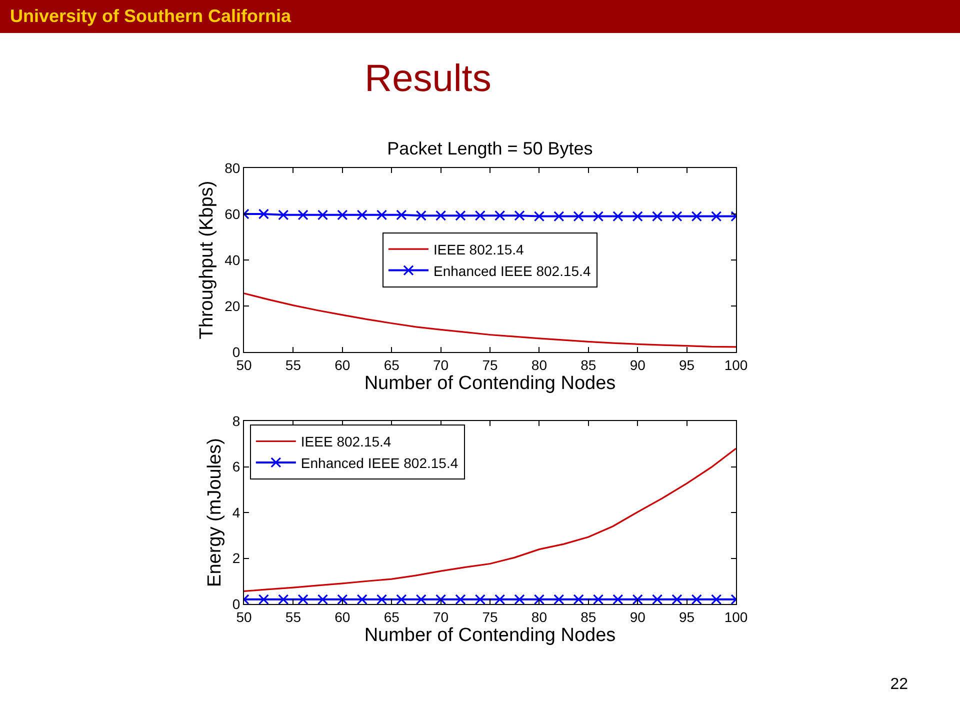 The width and height of the screenshot is (960, 720). What do you see at coordinates (232, 260) in the screenshot?
I see `y-tick-label: 40` at bounding box center [232, 260].